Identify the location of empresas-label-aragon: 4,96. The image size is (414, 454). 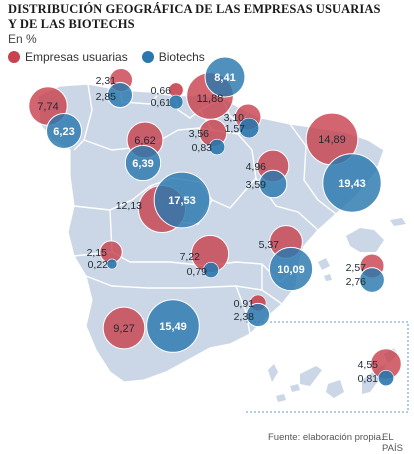
(256, 167).